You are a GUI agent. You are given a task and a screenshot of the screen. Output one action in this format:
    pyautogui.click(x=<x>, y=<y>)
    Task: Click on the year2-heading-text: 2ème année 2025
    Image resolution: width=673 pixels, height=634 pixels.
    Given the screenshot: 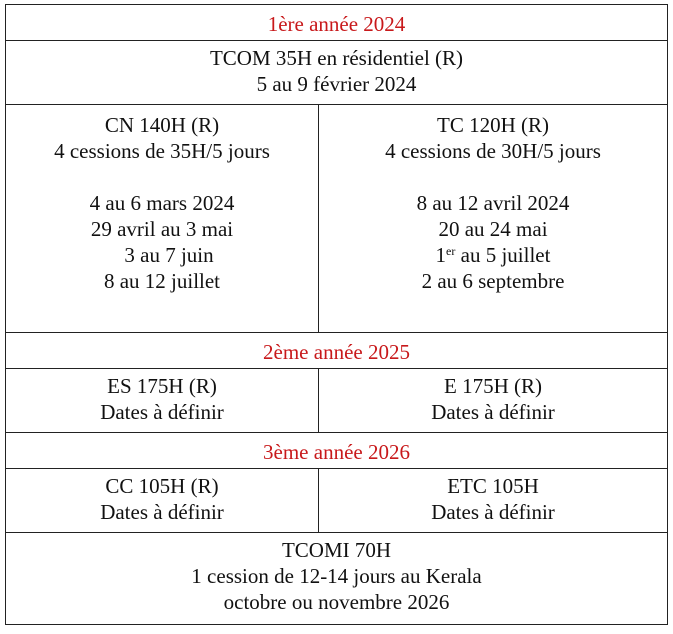 What is the action you would take?
    pyautogui.click(x=336, y=352)
    